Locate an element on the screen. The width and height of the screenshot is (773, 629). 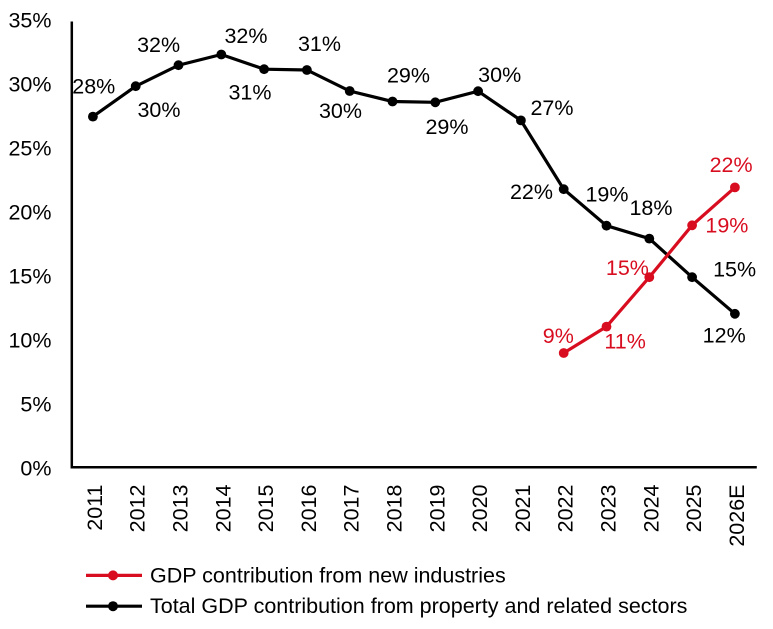
svg-text: 2023 is located at coordinates (609, 508).